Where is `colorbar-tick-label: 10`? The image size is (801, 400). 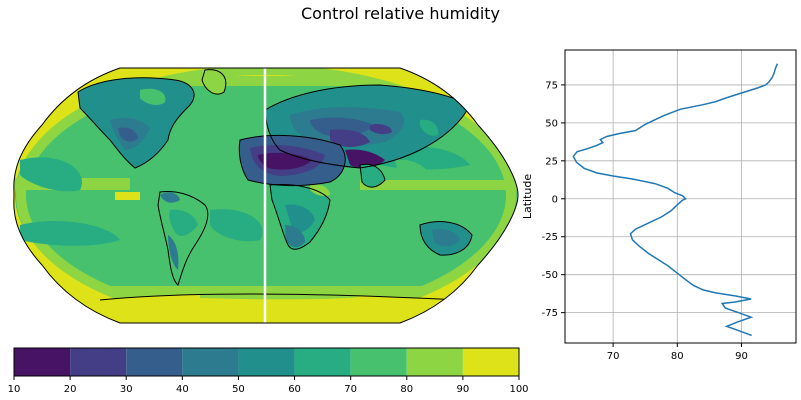 colorbar-tick-label: 10 is located at coordinates (14, 389).